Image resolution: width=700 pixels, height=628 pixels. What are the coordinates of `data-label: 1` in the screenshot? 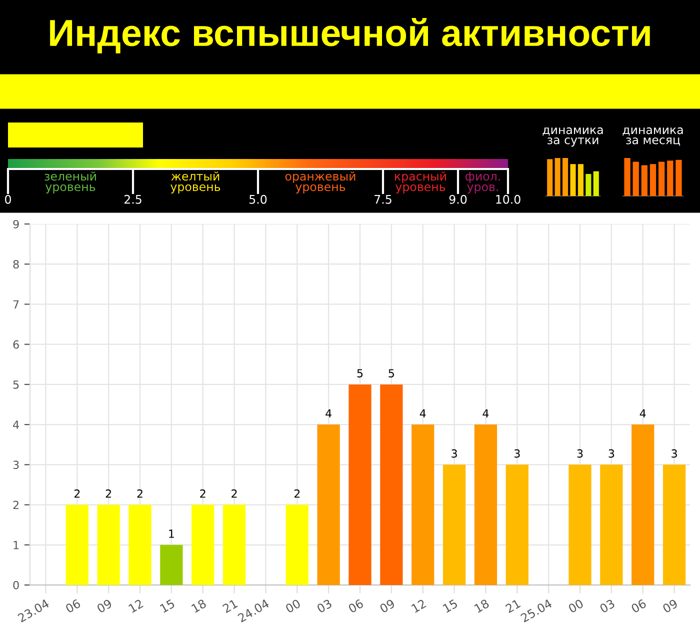 It's located at (171, 534).